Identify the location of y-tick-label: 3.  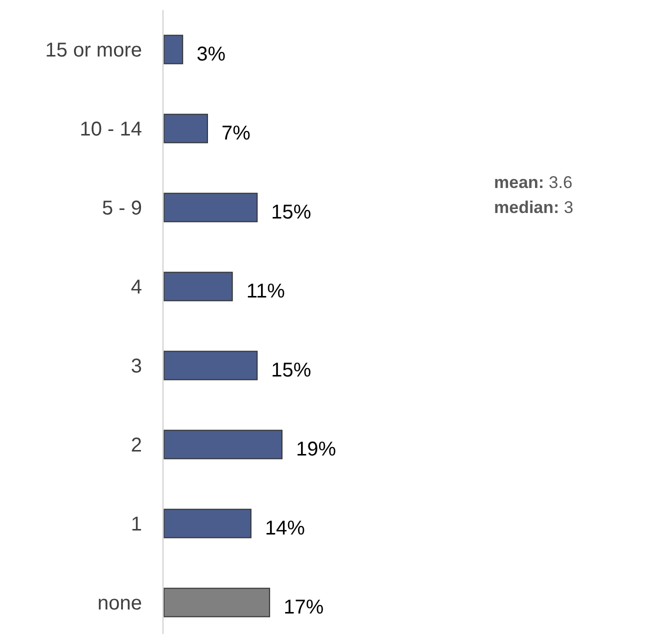
(136, 367).